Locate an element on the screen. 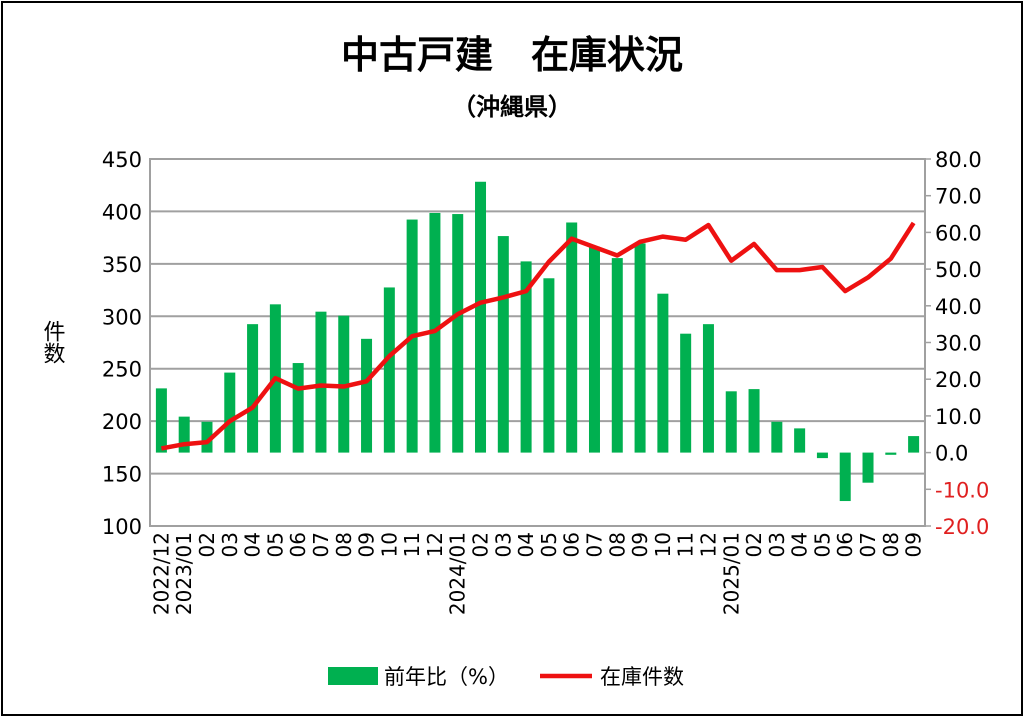  y-tick-label-left: 150 is located at coordinates (122, 475).